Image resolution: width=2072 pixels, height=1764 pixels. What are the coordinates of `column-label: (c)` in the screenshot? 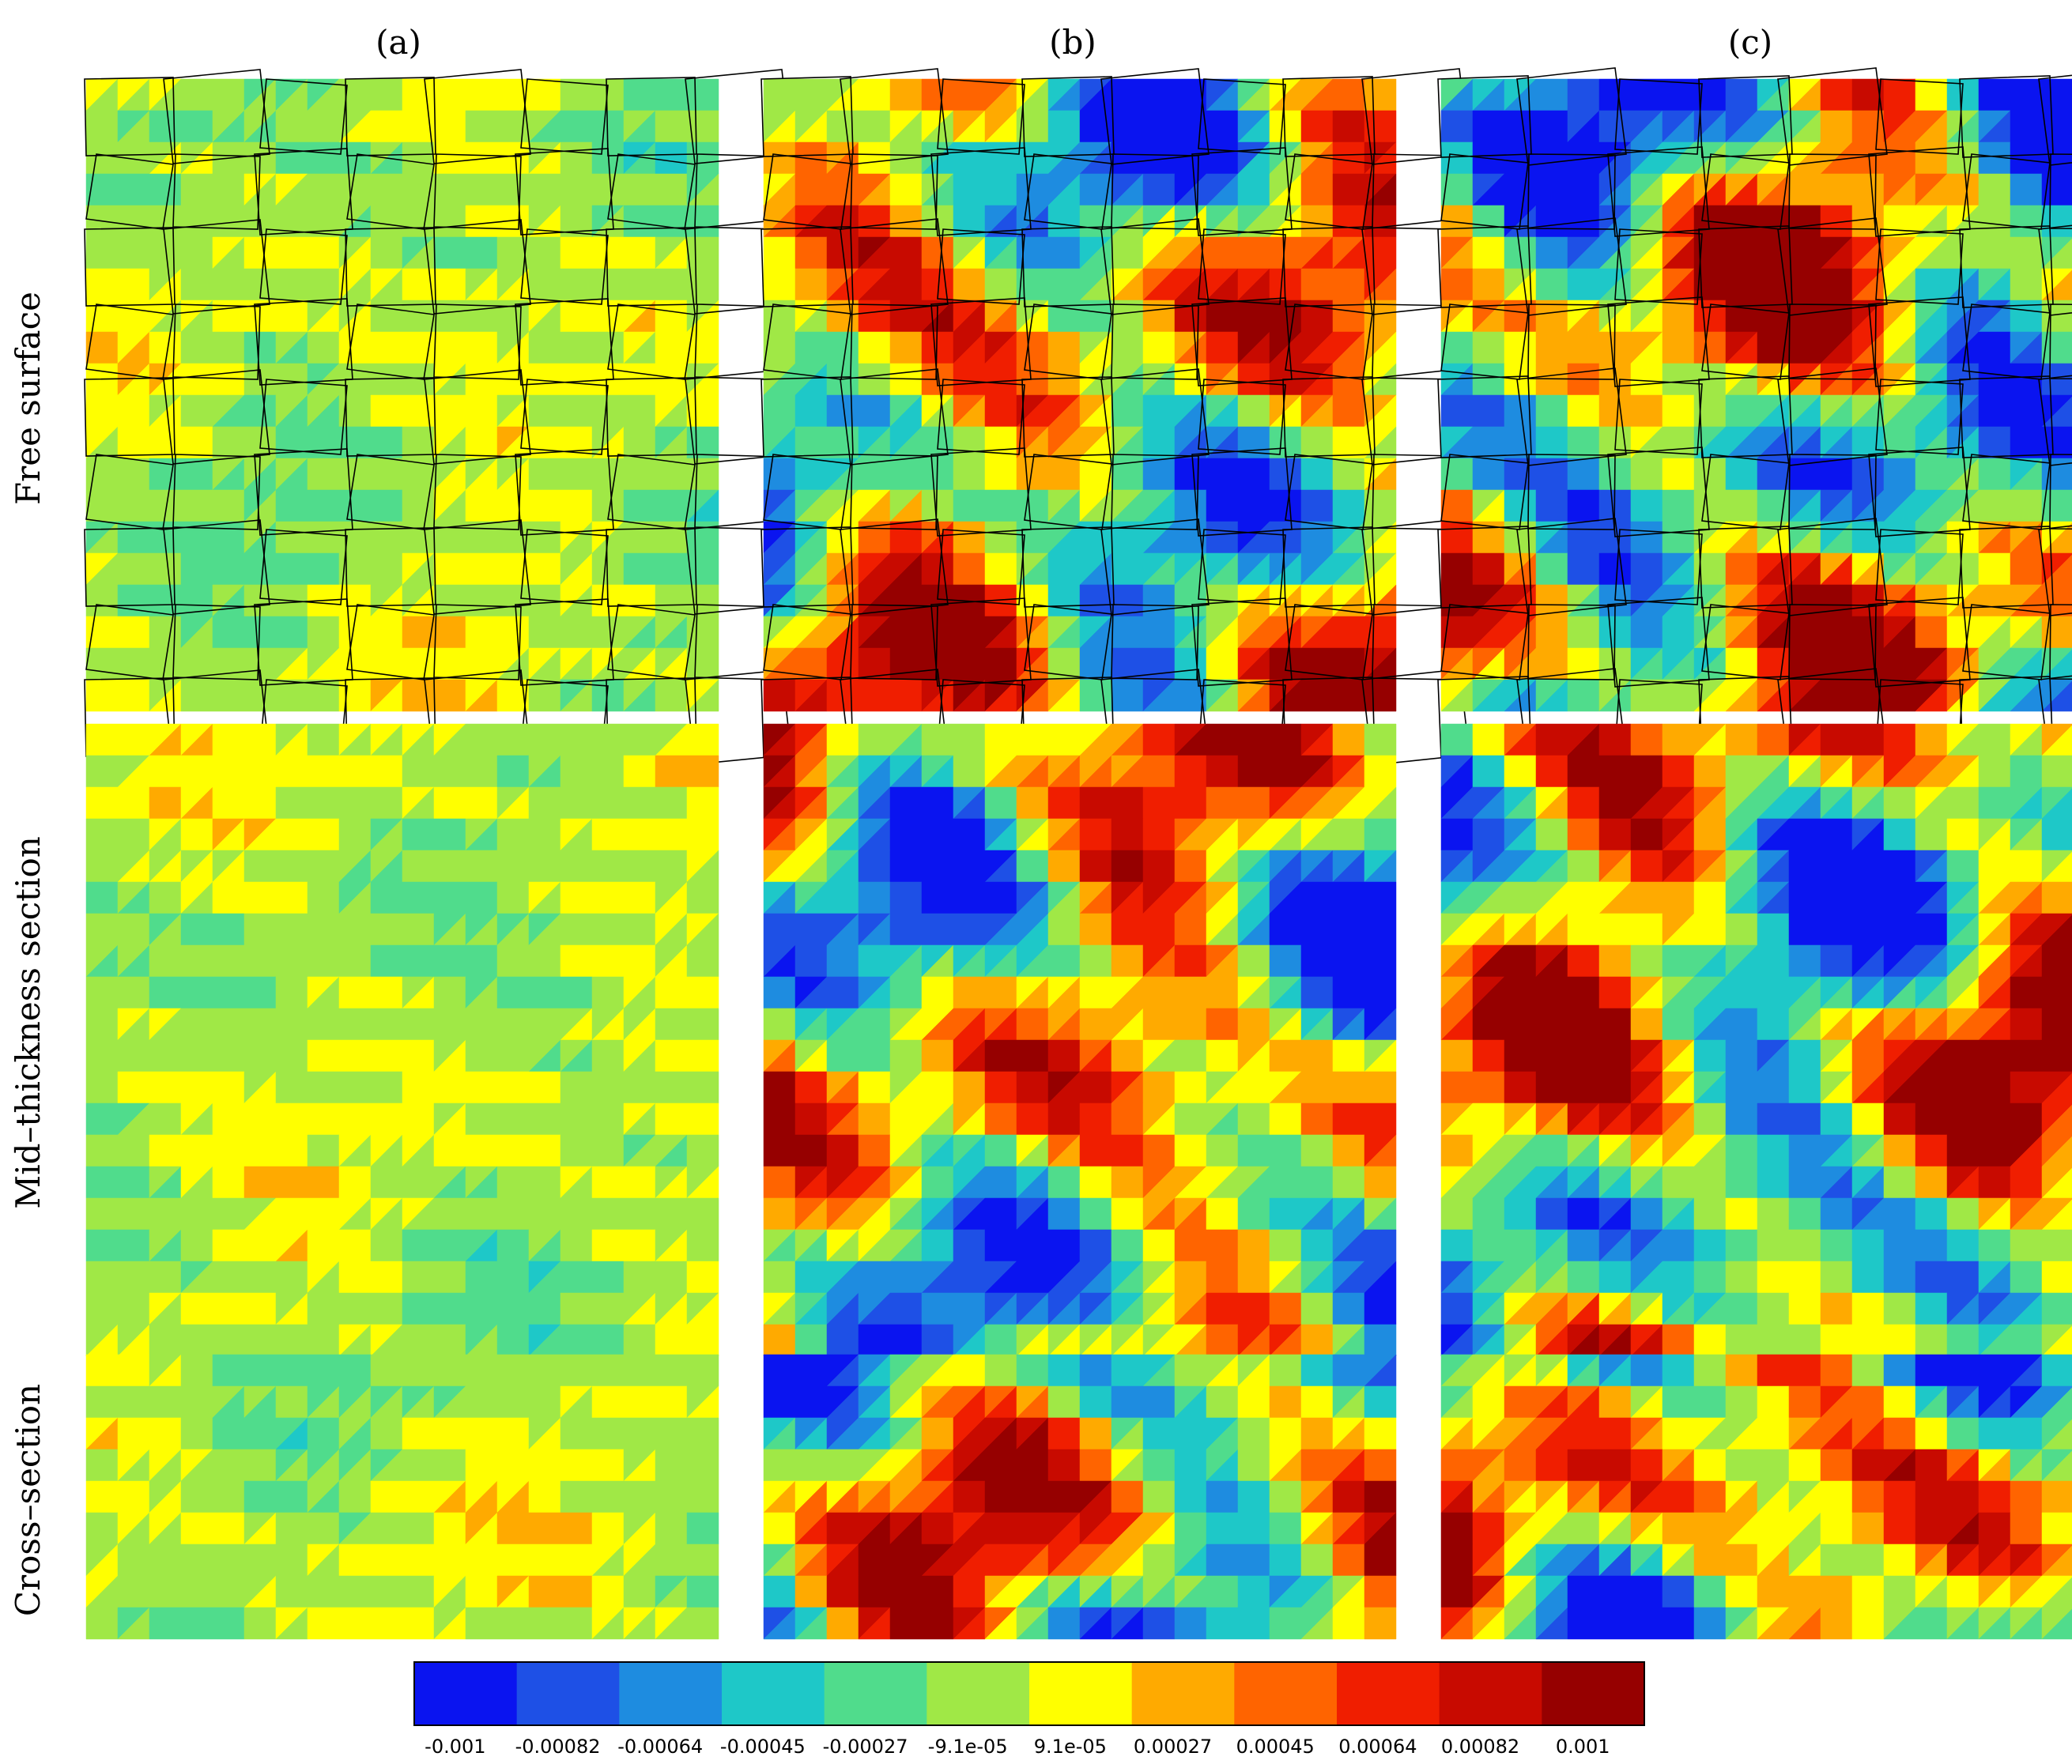 It's located at (1750, 42).